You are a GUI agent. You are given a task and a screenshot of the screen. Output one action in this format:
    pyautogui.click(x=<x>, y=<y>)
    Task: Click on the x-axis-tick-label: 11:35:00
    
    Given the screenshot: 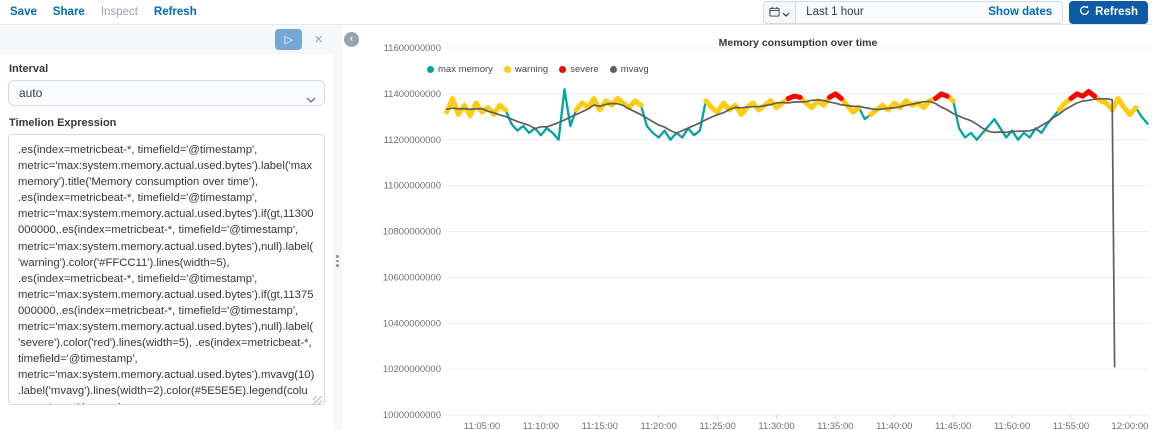 What is the action you would take?
    pyautogui.click(x=835, y=425)
    